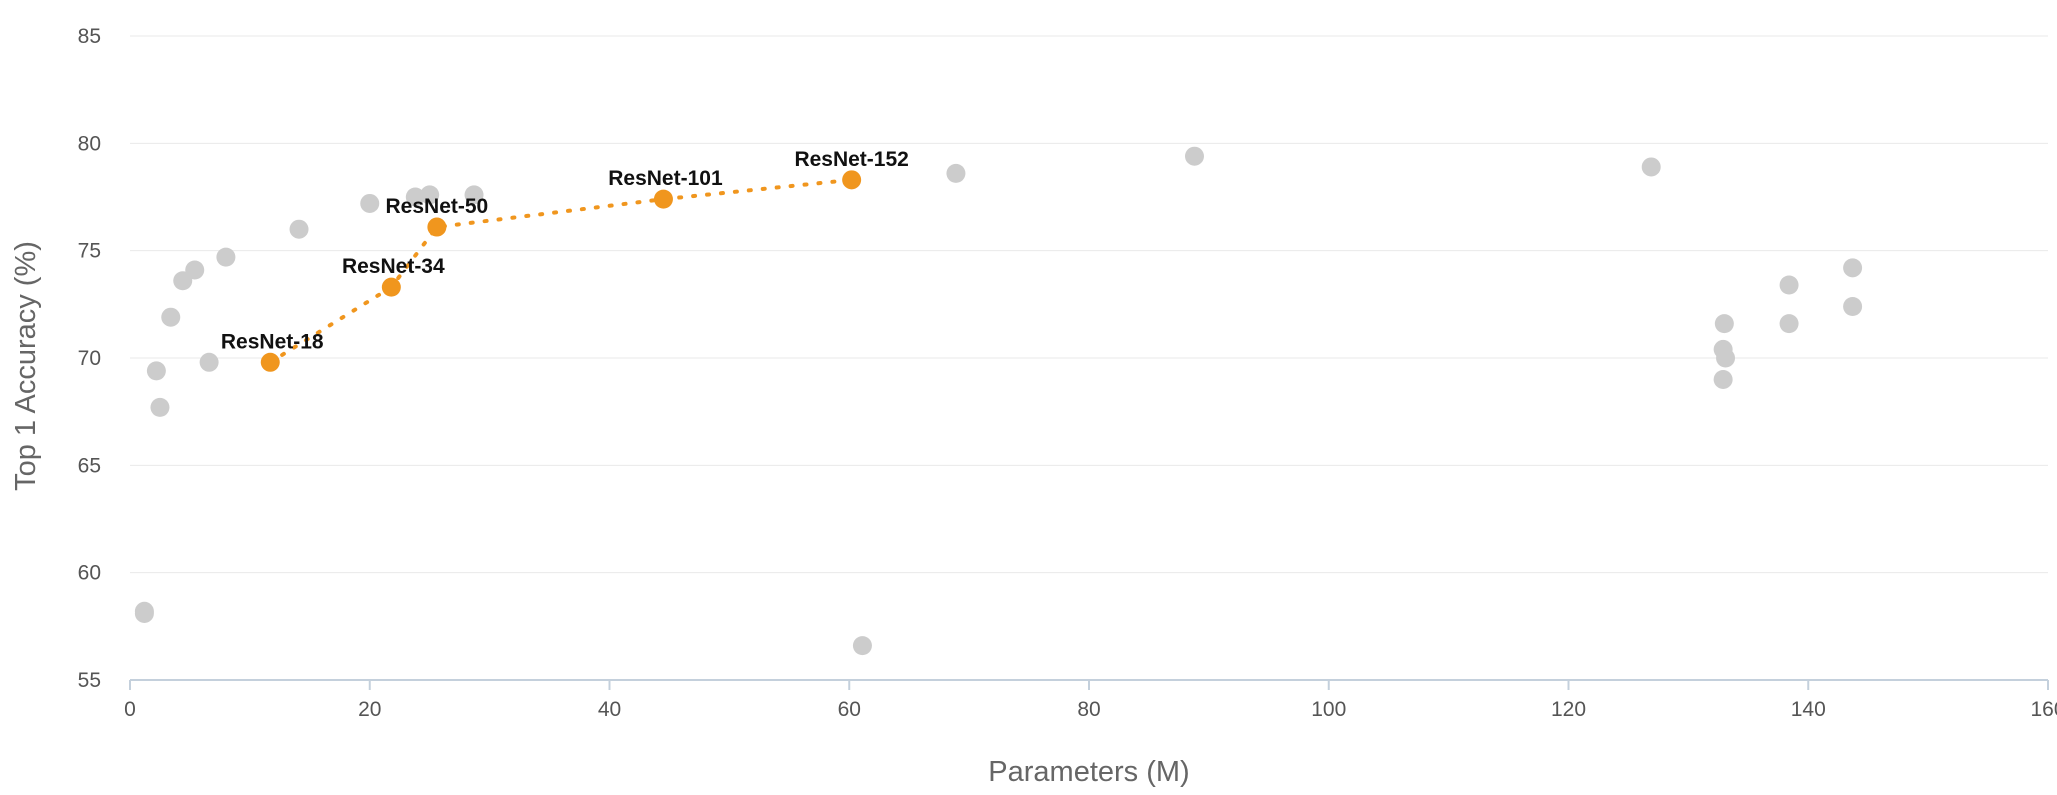 This screenshot has width=2057, height=795. I want to click on x-tick-label: 160, so click(2043, 709).